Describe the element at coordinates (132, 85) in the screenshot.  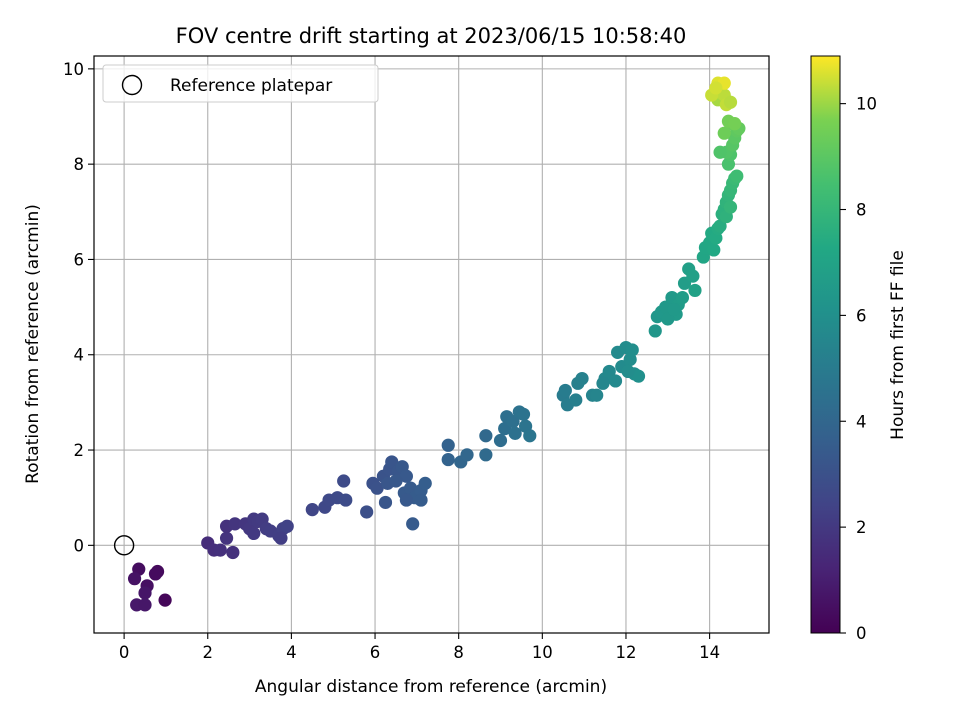
I see `legend-reference-marker` at that location.